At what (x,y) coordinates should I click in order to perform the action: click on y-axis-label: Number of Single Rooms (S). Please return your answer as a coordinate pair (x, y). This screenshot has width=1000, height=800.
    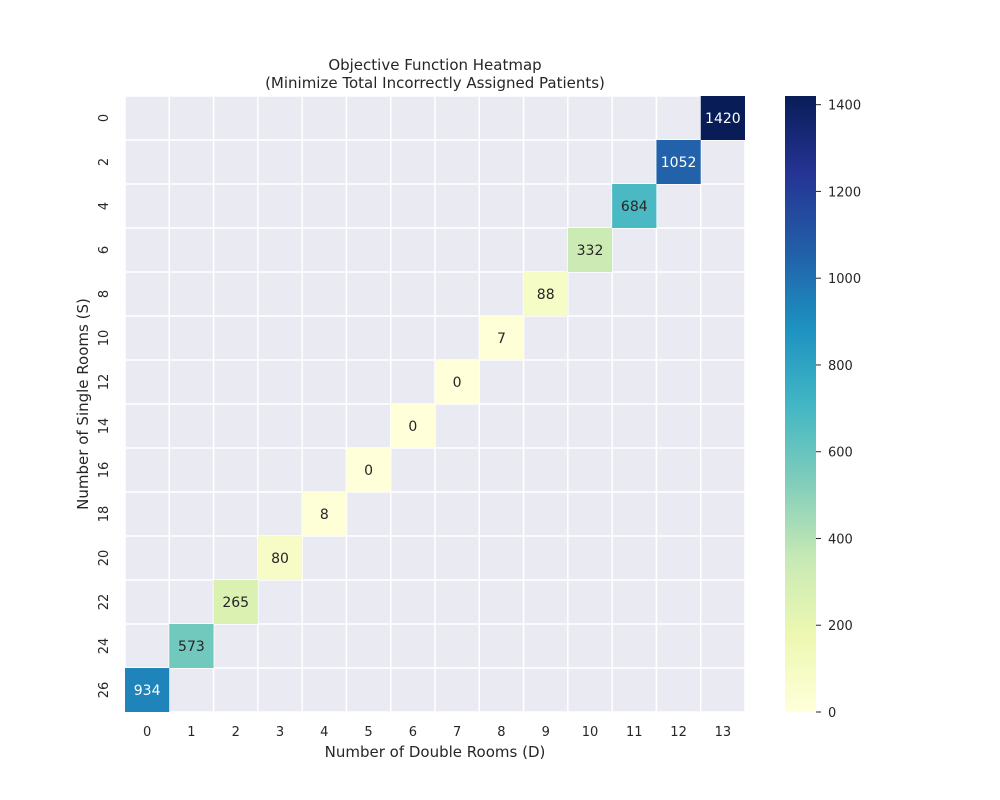
    Looking at the image, I should click on (83, 404).